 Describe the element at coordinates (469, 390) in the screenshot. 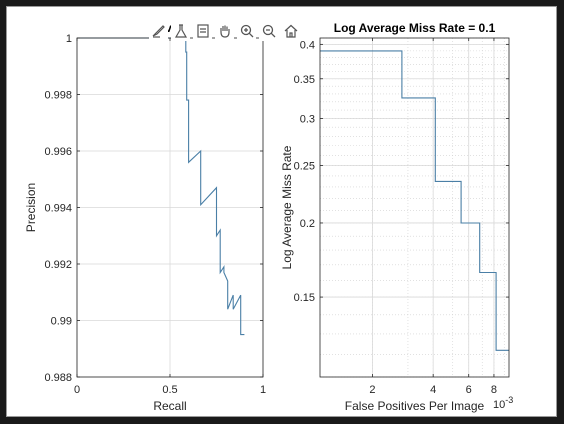

I see `x-tick-label: 6` at that location.